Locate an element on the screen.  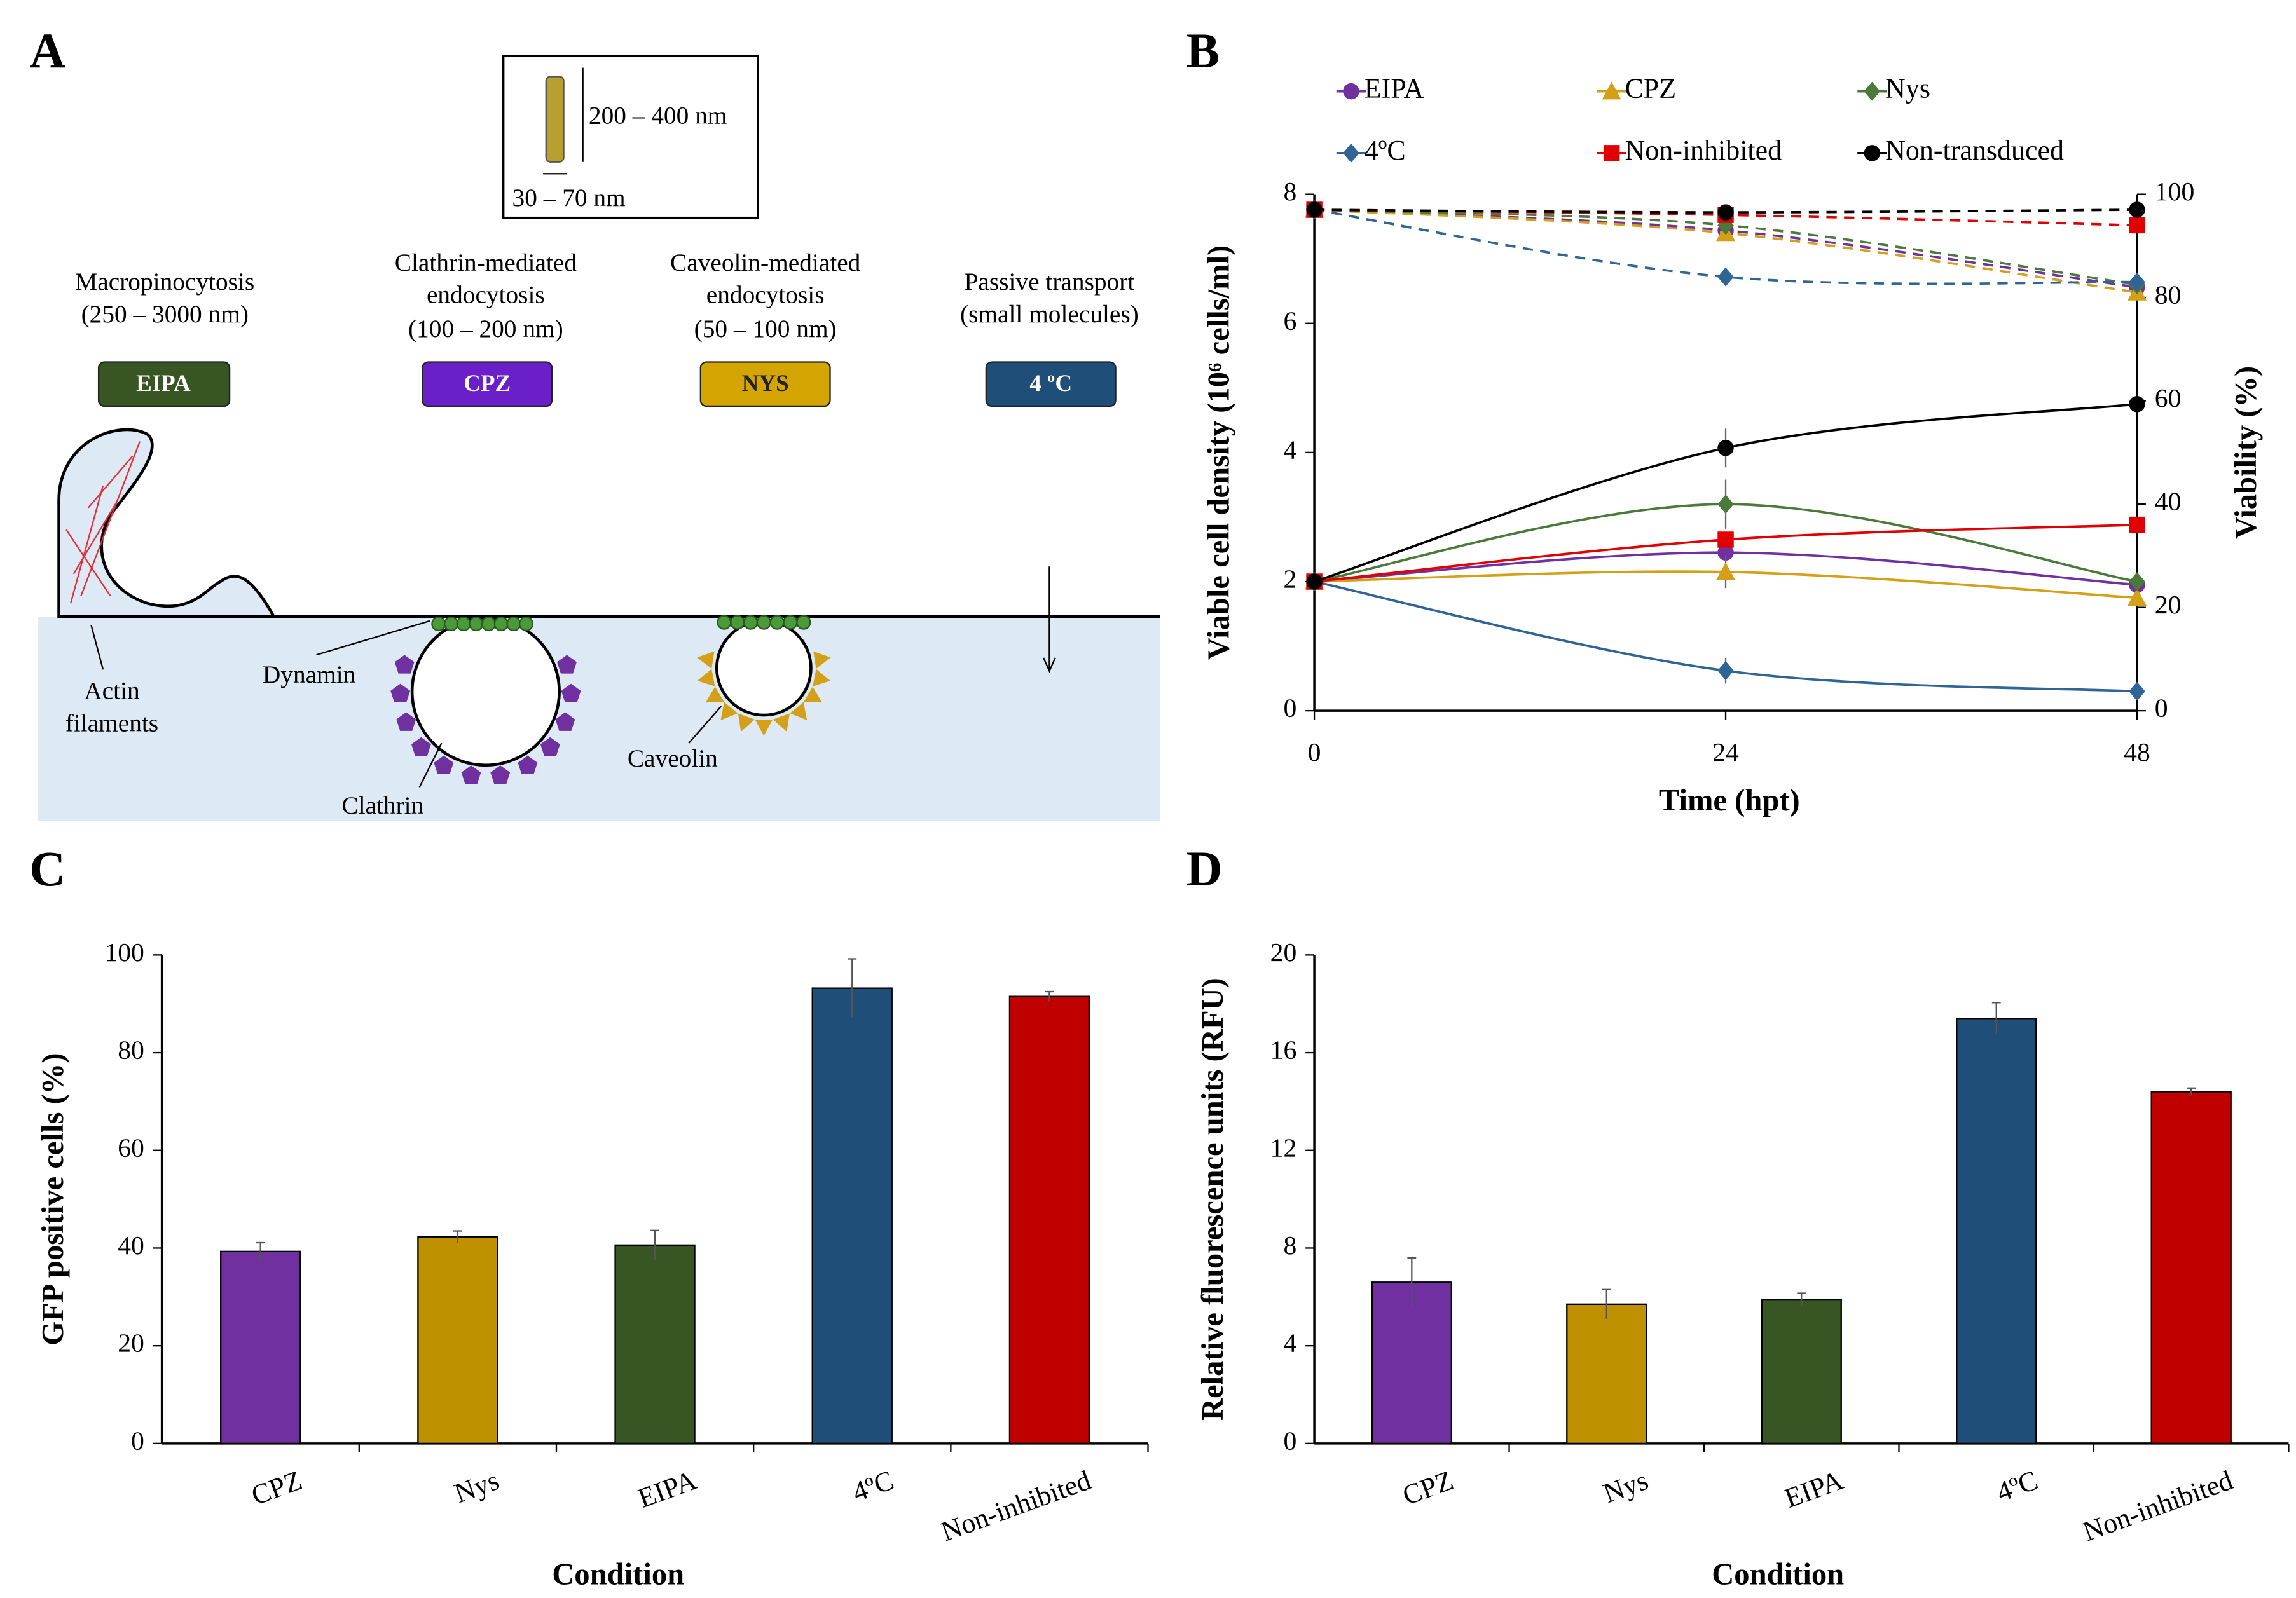
panel-label: A is located at coordinates (47, 51).